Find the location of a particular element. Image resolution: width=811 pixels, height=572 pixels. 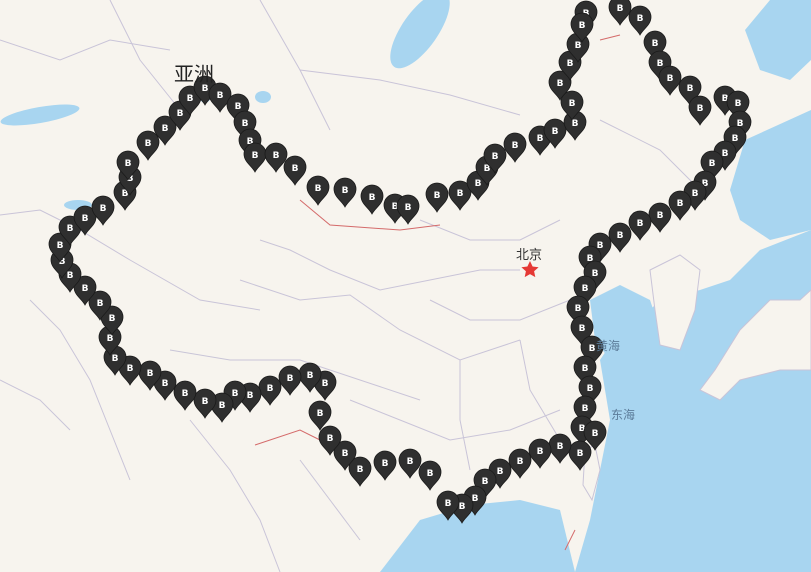

yellow-sea-label: 黄海 is located at coordinates (608, 346).